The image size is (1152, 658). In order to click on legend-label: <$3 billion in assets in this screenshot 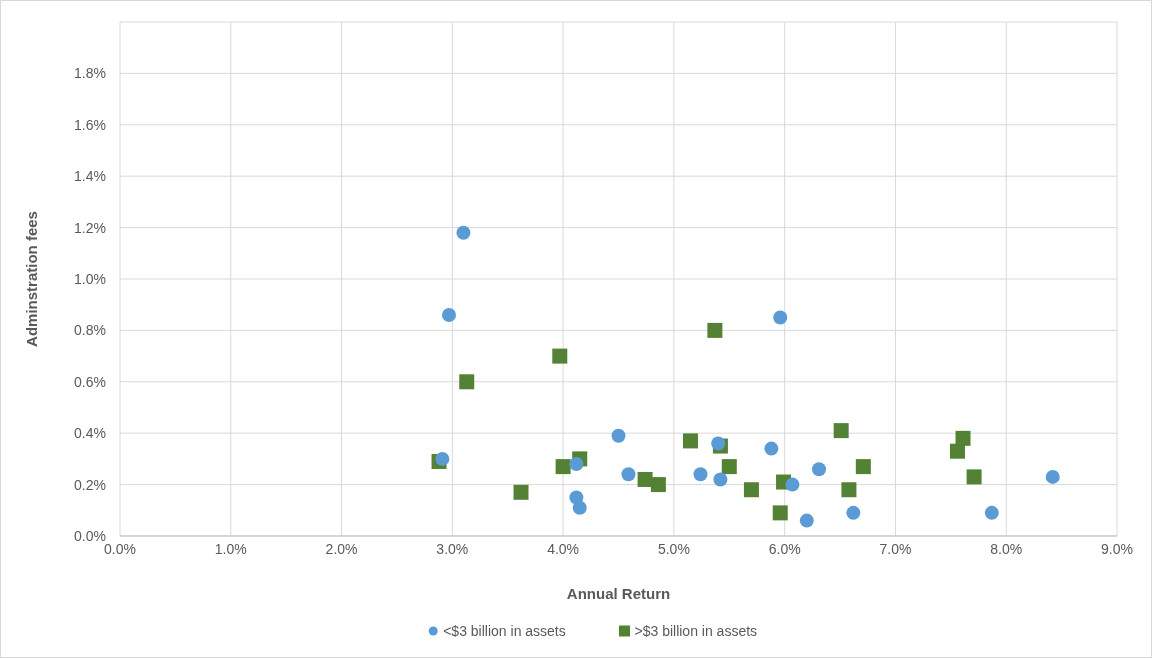, I will do `click(504, 631)`.